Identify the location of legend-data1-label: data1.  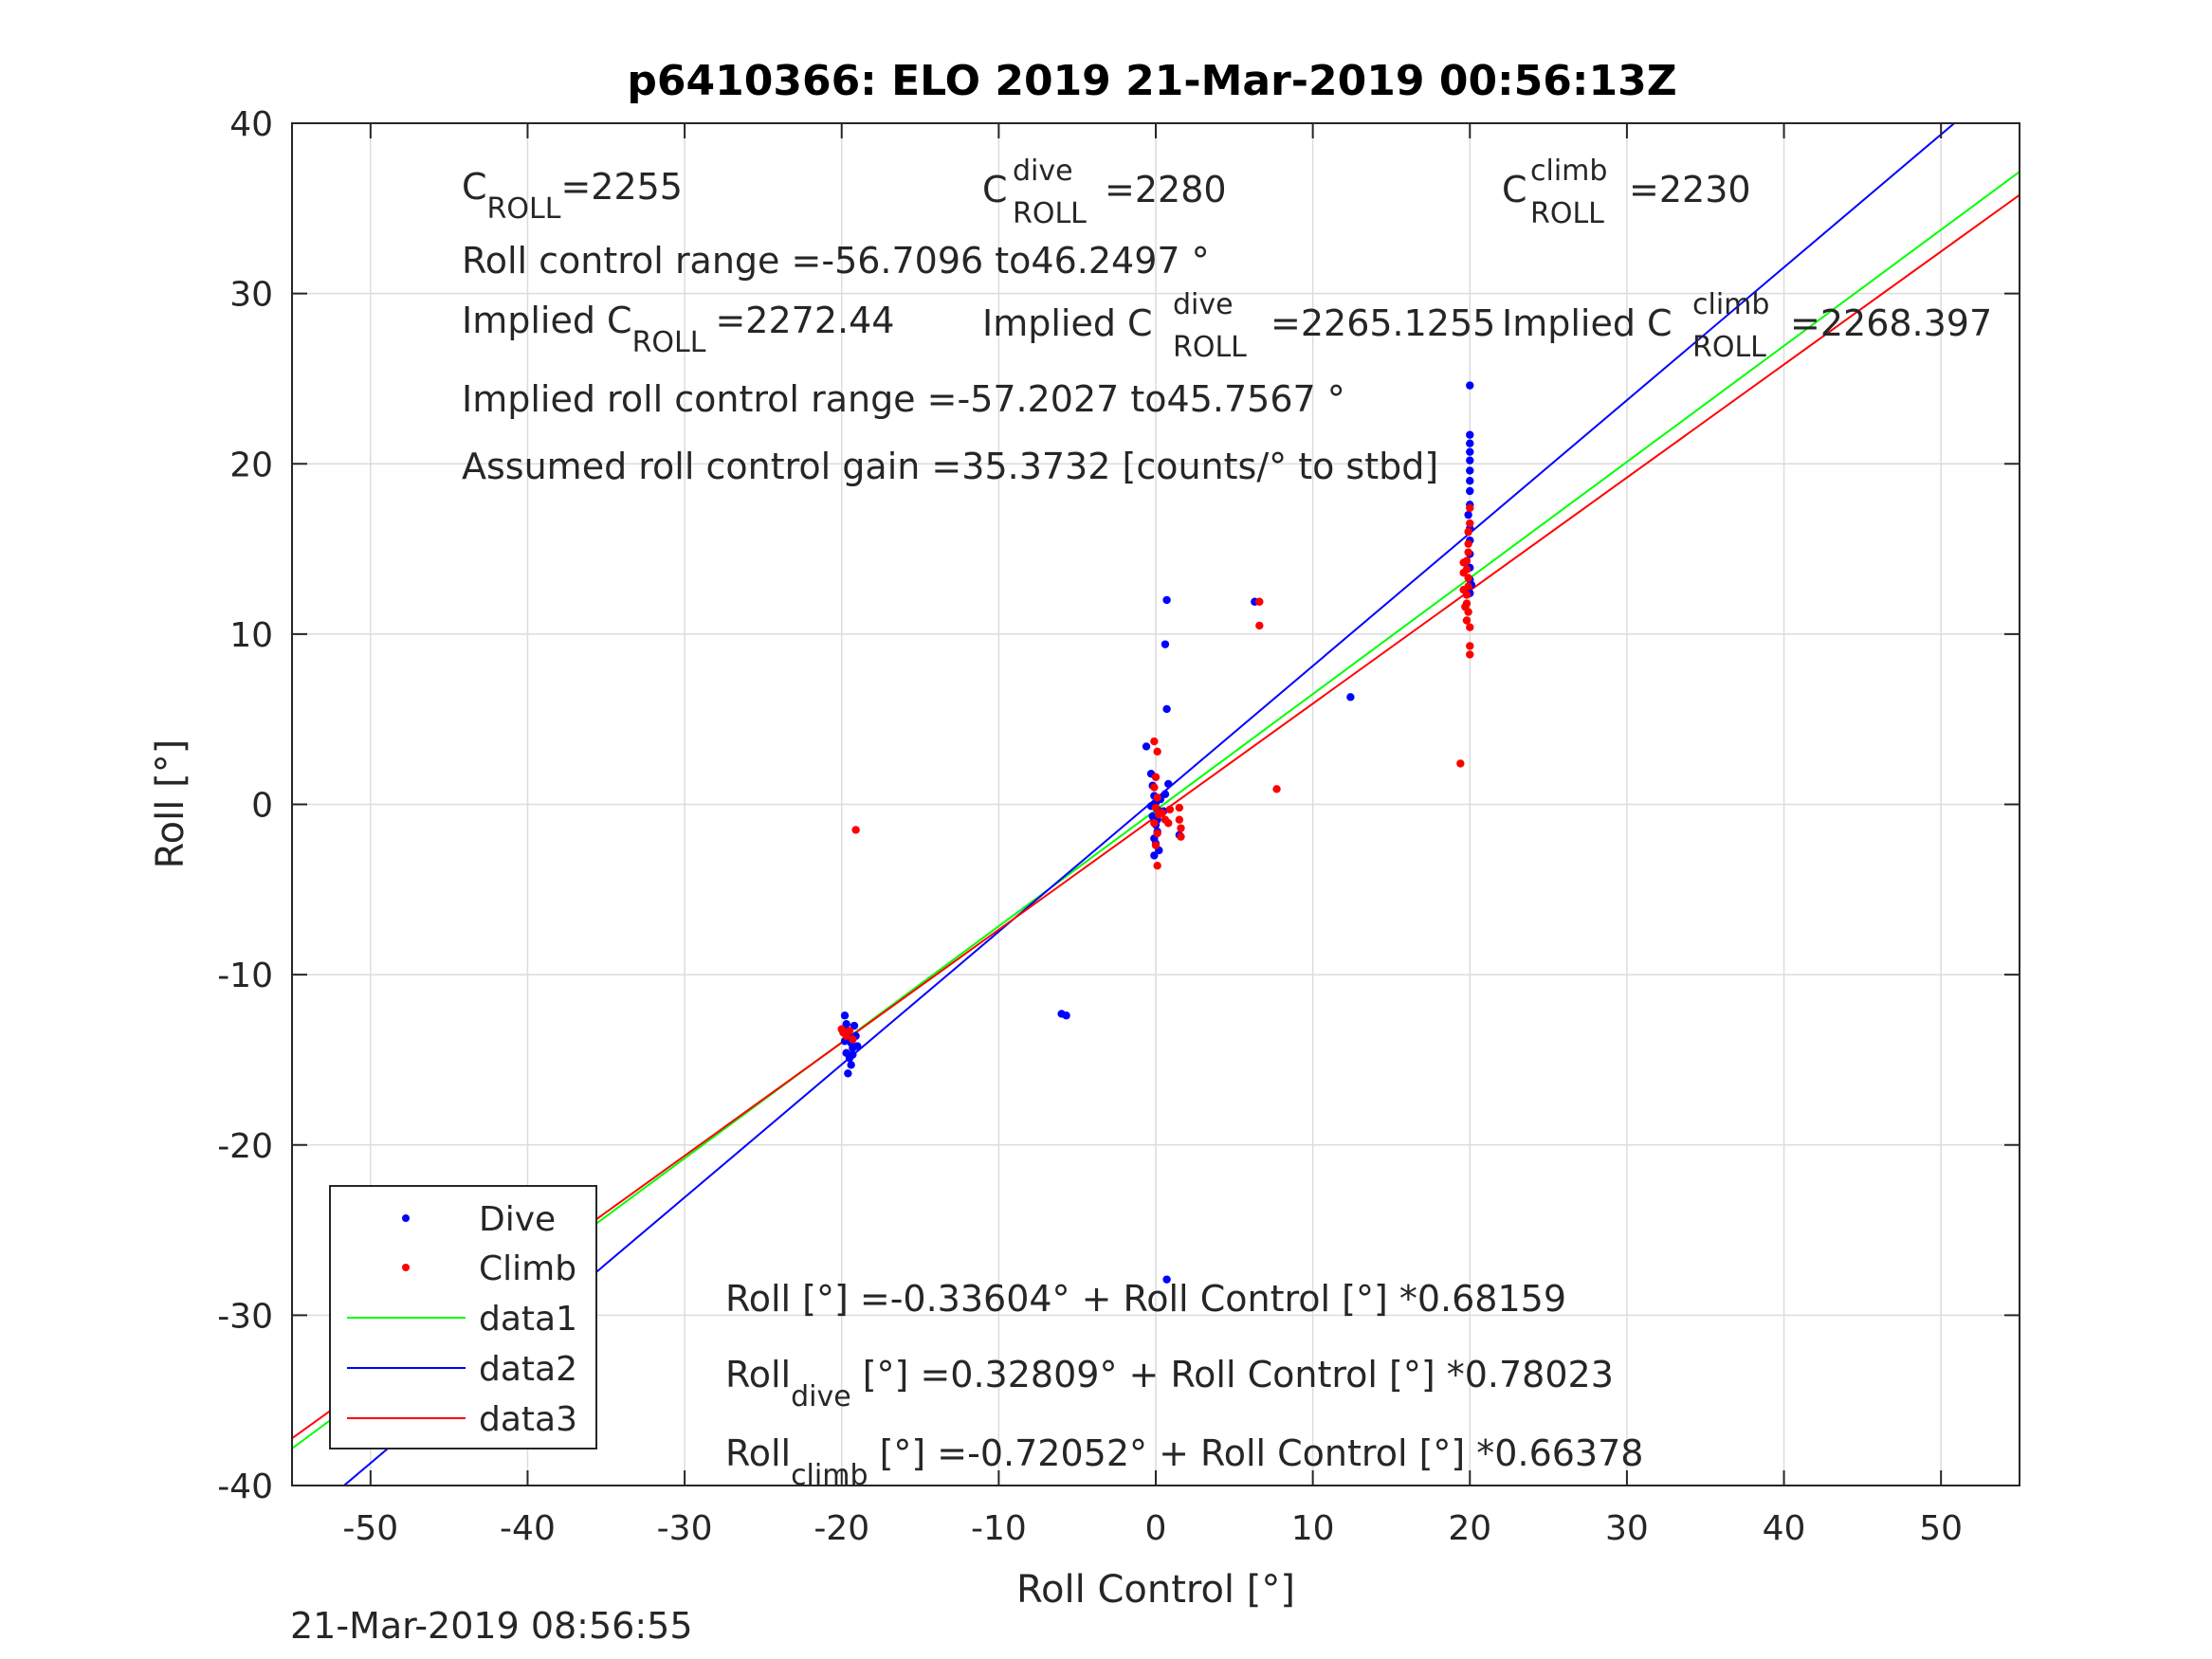
(528, 1319).